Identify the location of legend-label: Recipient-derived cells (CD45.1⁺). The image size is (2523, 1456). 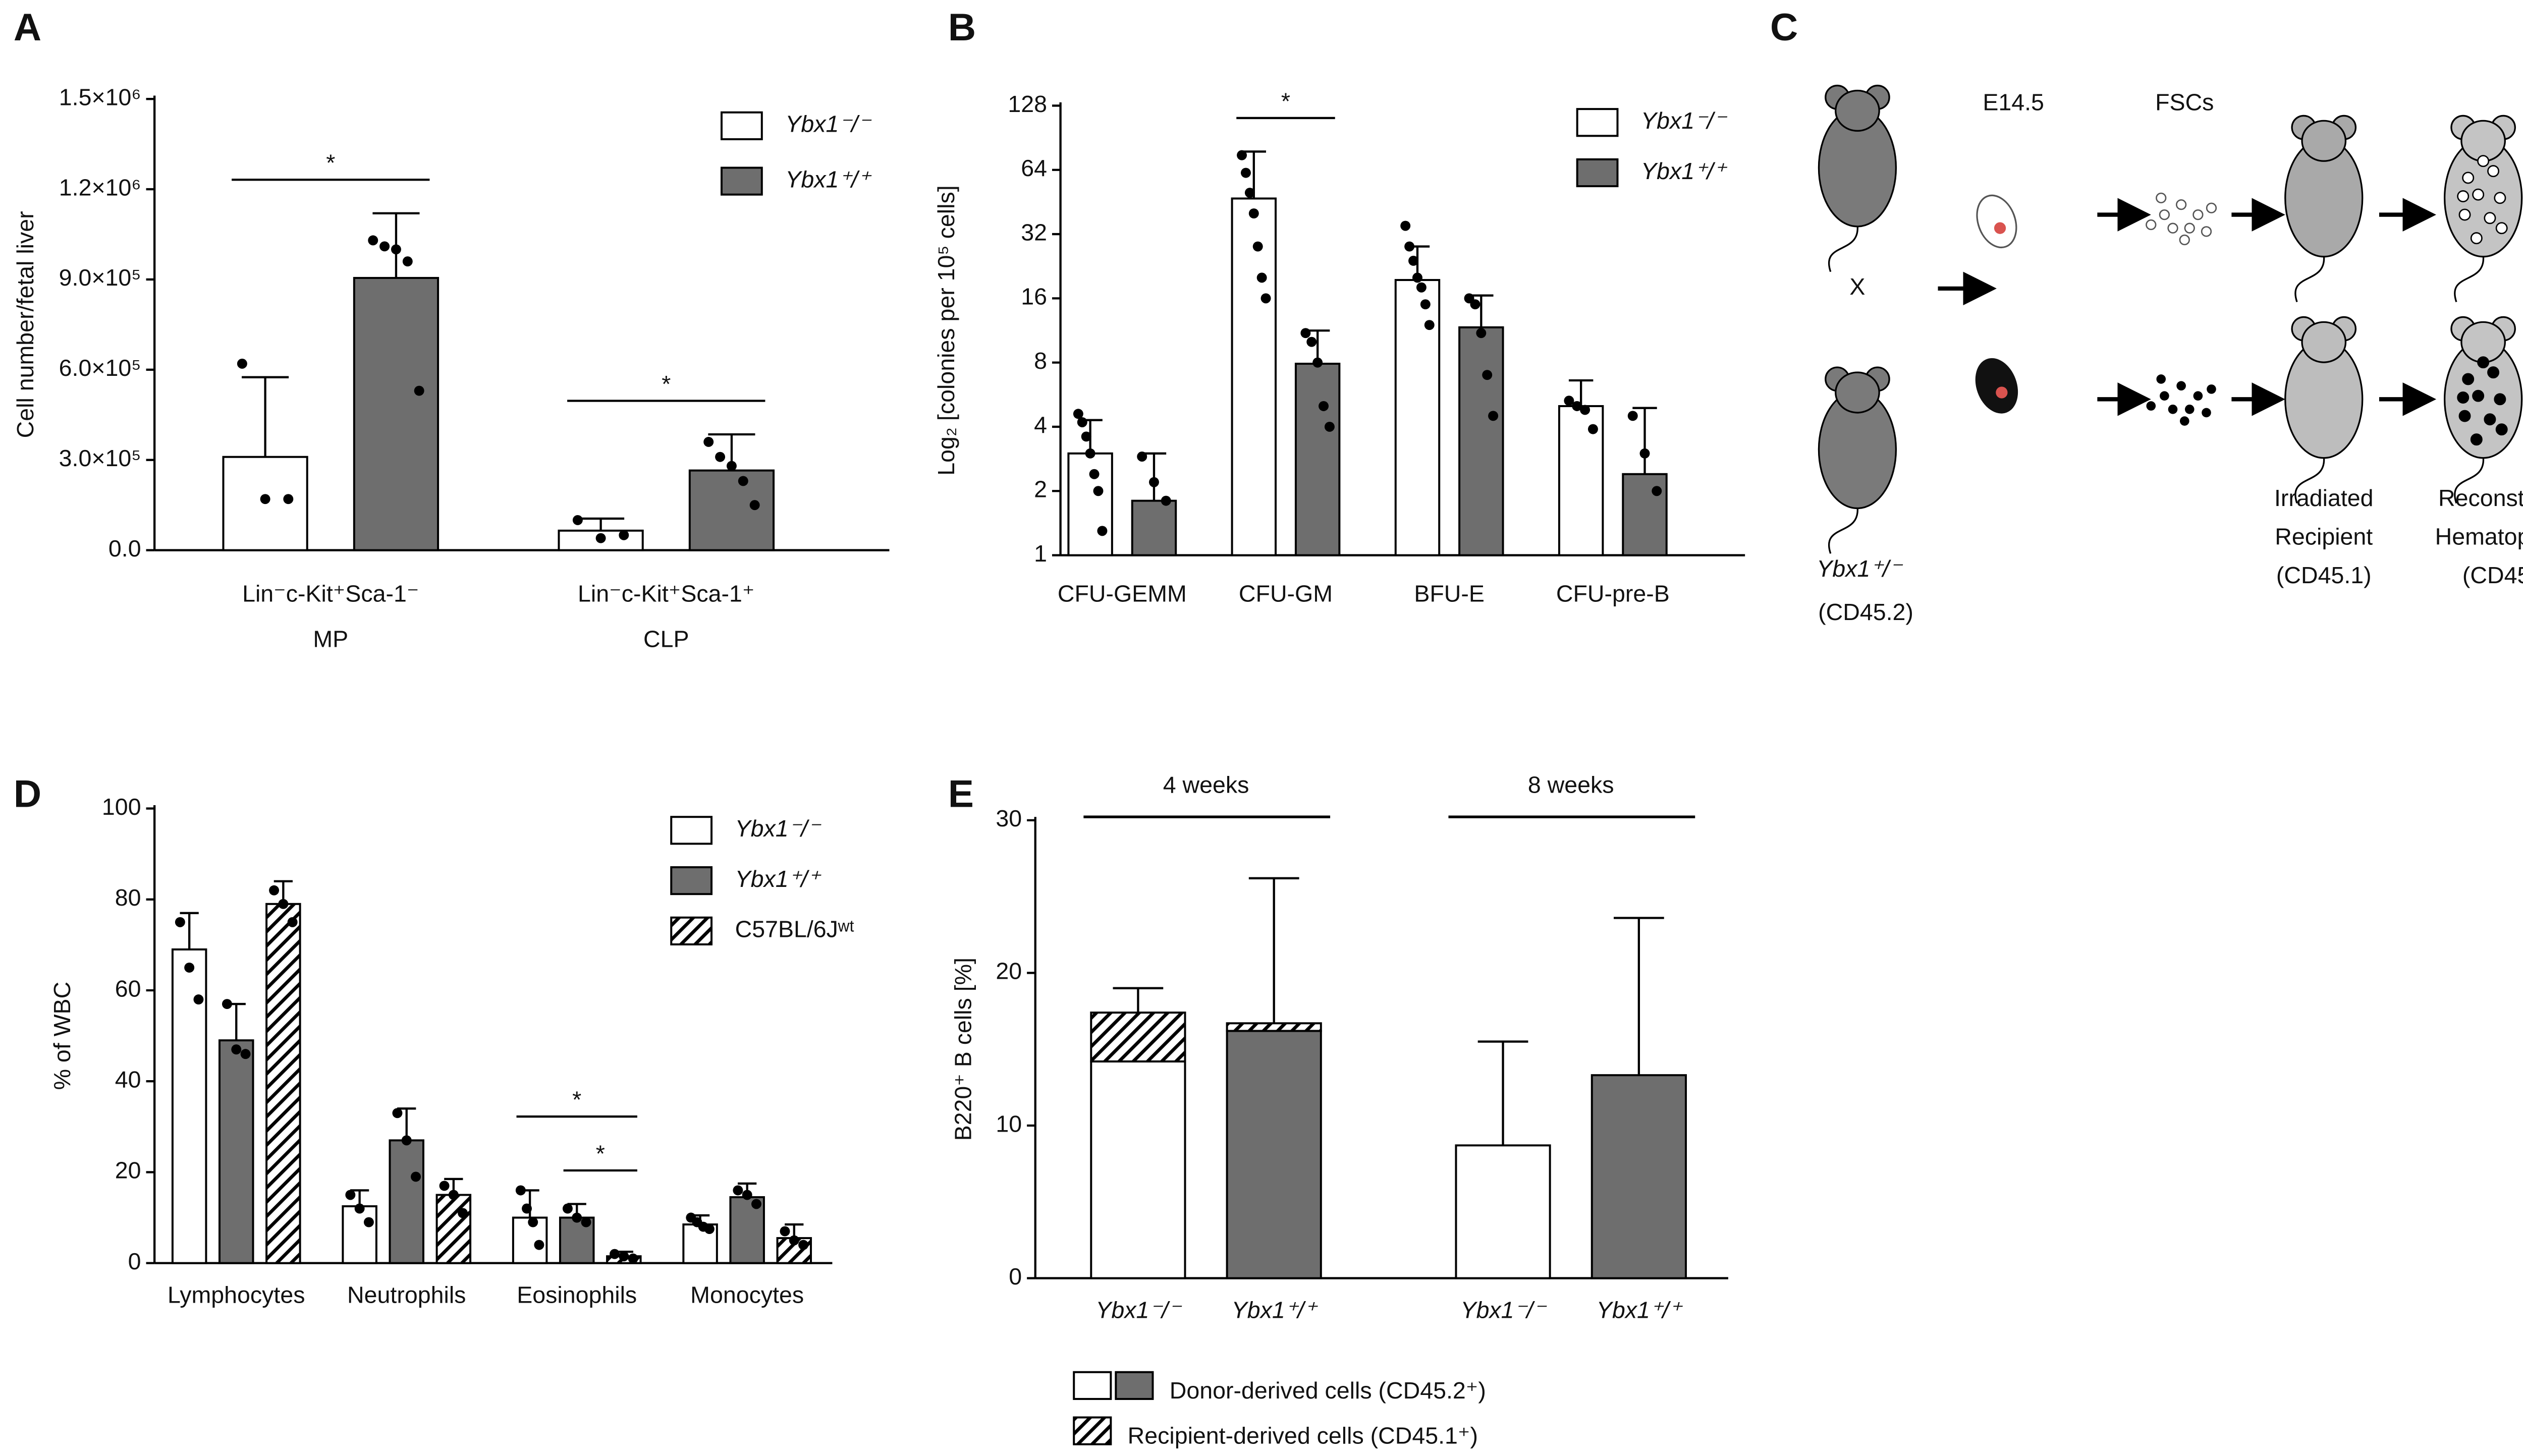
(1303, 1436).